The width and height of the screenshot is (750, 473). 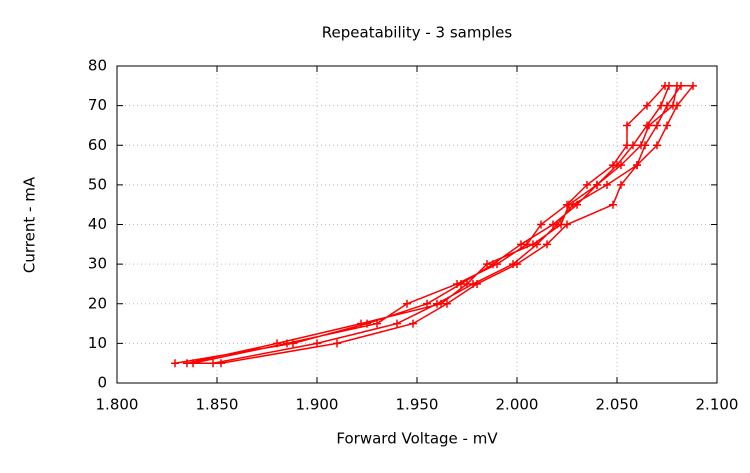 What do you see at coordinates (417, 33) in the screenshot?
I see `chart-title: Repeatability - 3 samples` at bounding box center [417, 33].